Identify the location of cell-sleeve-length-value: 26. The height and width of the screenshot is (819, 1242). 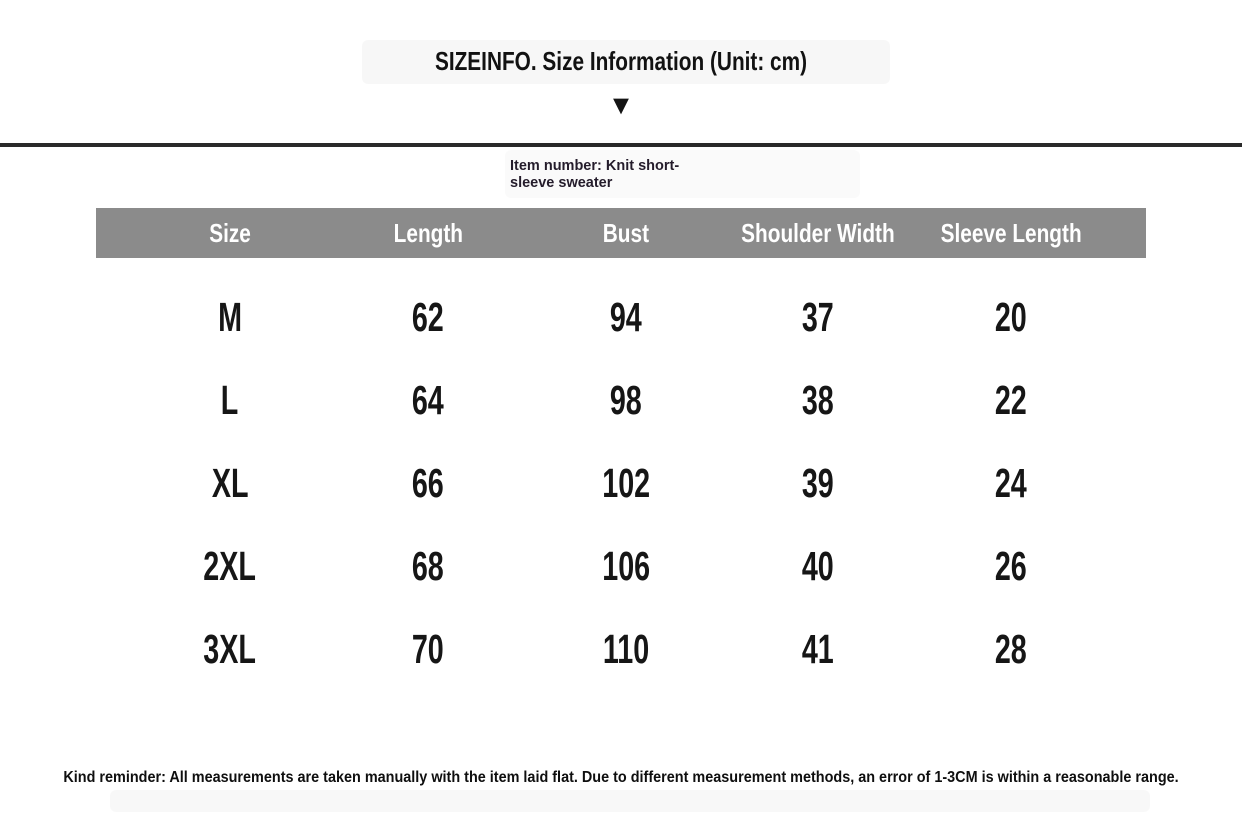
(1011, 566).